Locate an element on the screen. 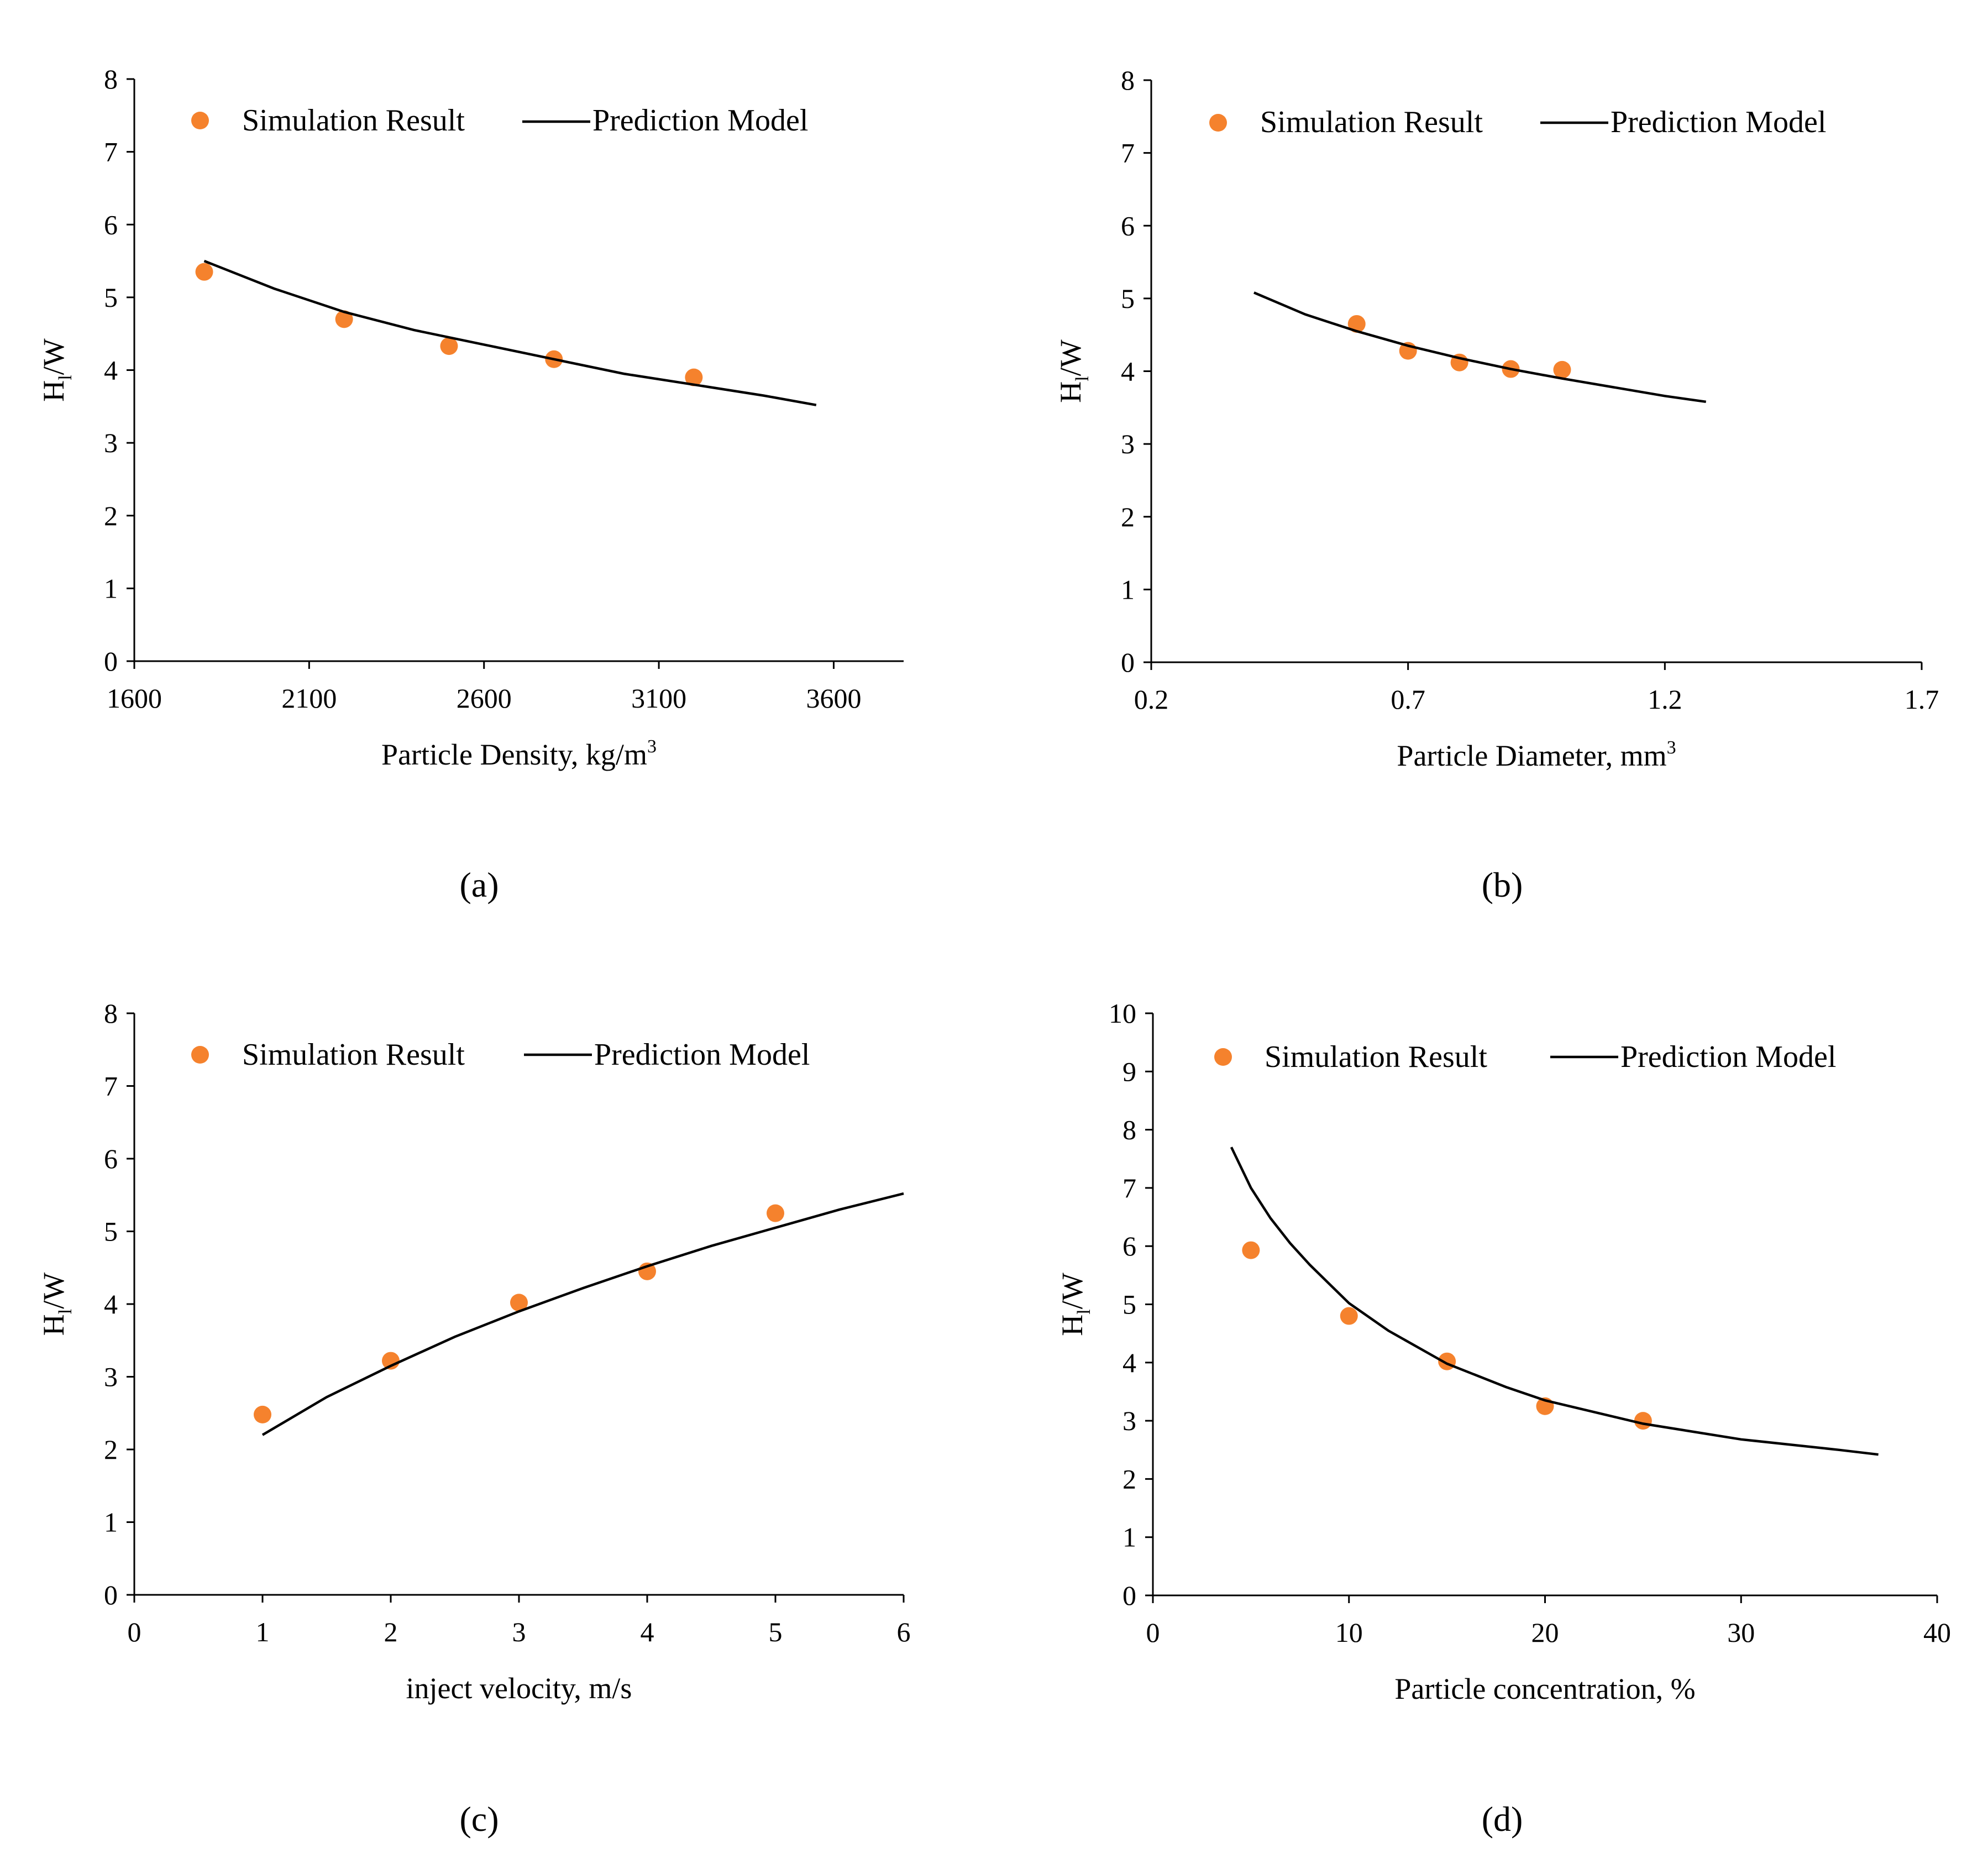  x-tick-label: 2600 is located at coordinates (484, 698).